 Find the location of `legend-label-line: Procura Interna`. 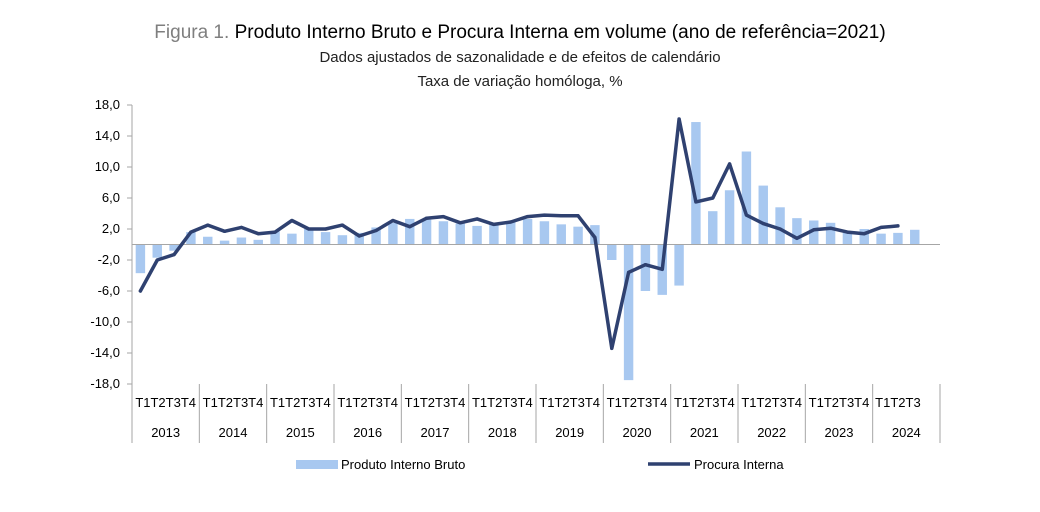

legend-label-line: Procura Interna is located at coordinates (739, 464).